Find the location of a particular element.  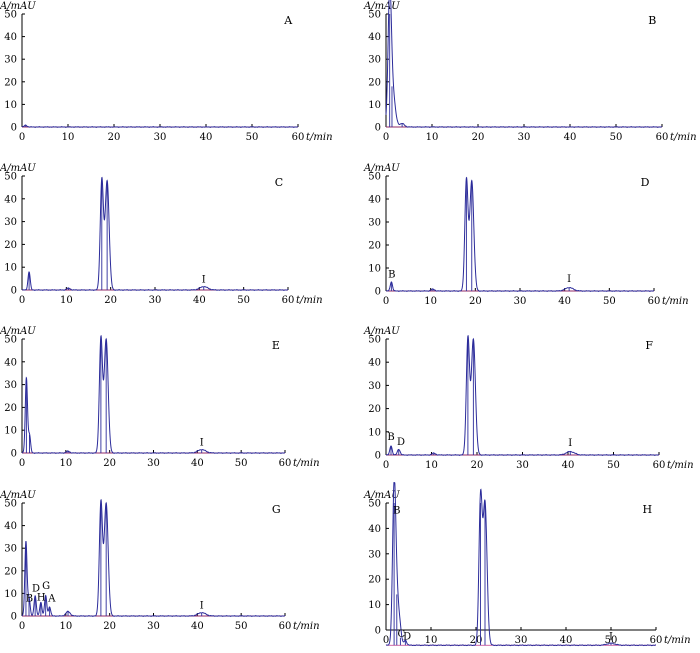

panel-label: G is located at coordinates (276, 509).